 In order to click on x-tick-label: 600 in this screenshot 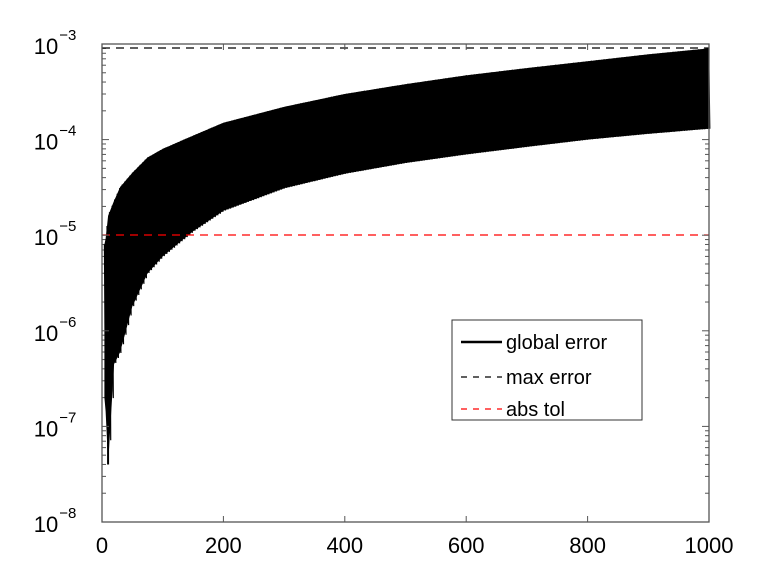, I will do `click(466, 545)`.